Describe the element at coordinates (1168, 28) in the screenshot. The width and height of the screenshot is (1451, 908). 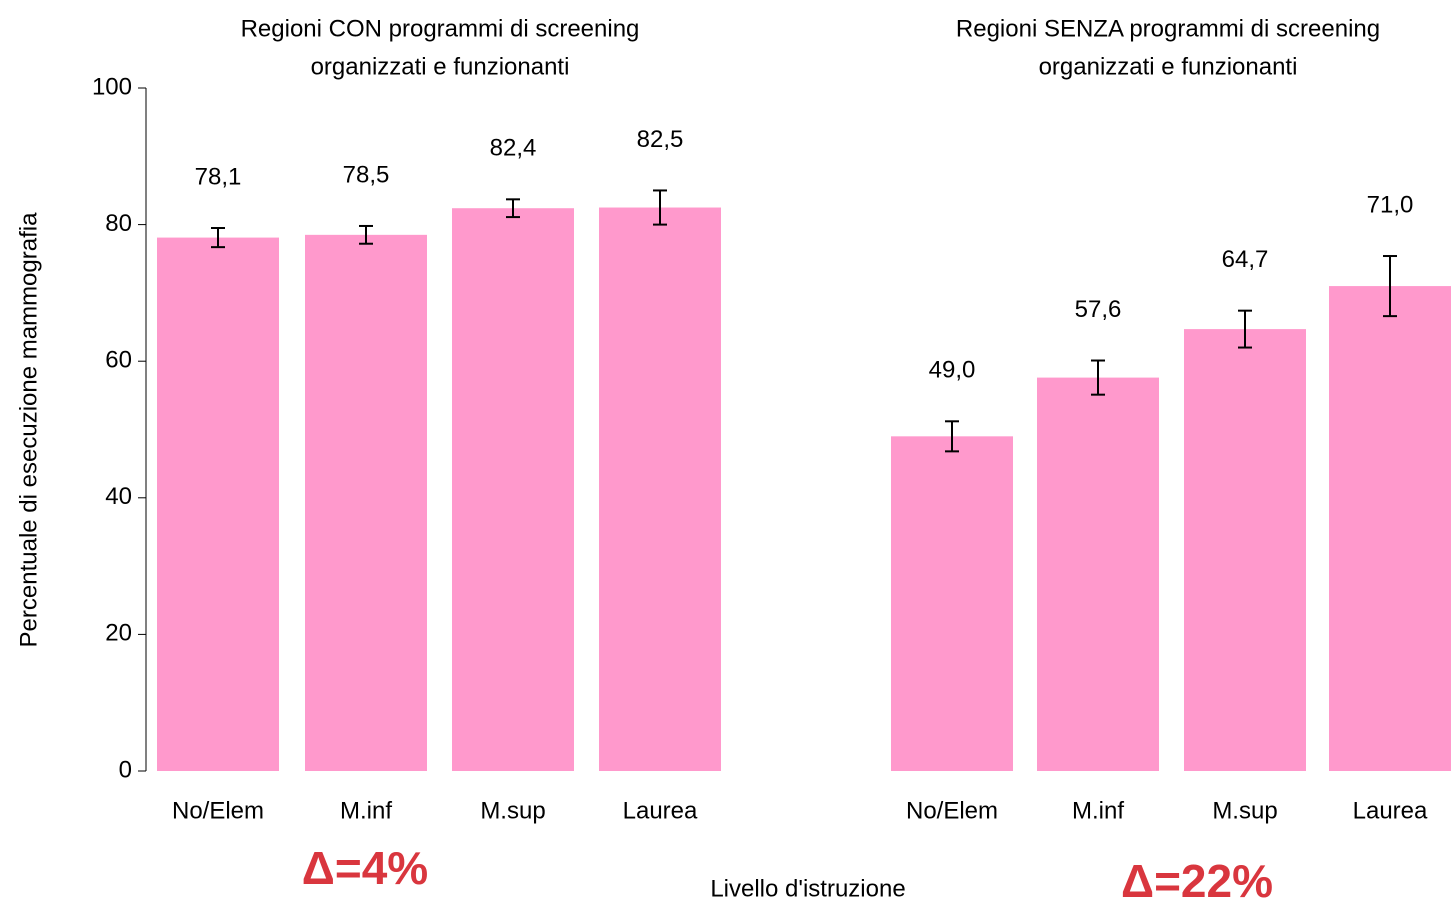
I see `chart-title: Regioni SENZA programmi di screening` at that location.